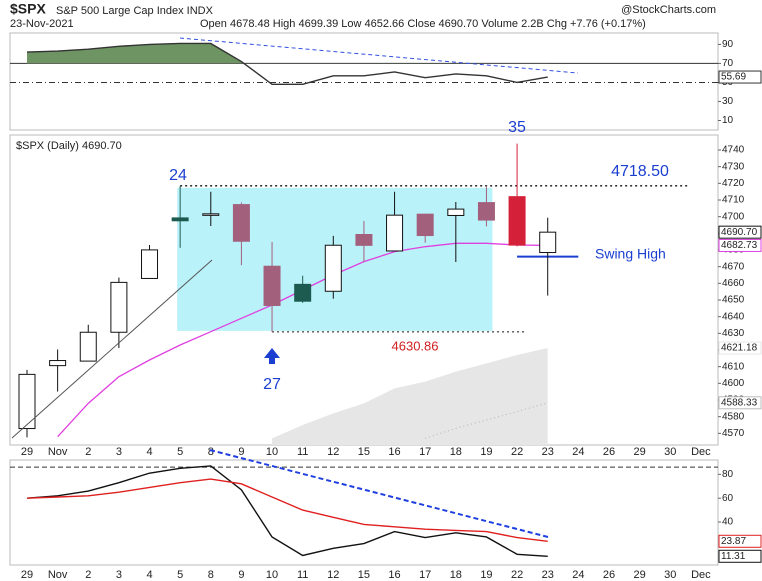 The image size is (762, 581). What do you see at coordinates (272, 452) in the screenshot?
I see `x-tick-label: 10` at bounding box center [272, 452].